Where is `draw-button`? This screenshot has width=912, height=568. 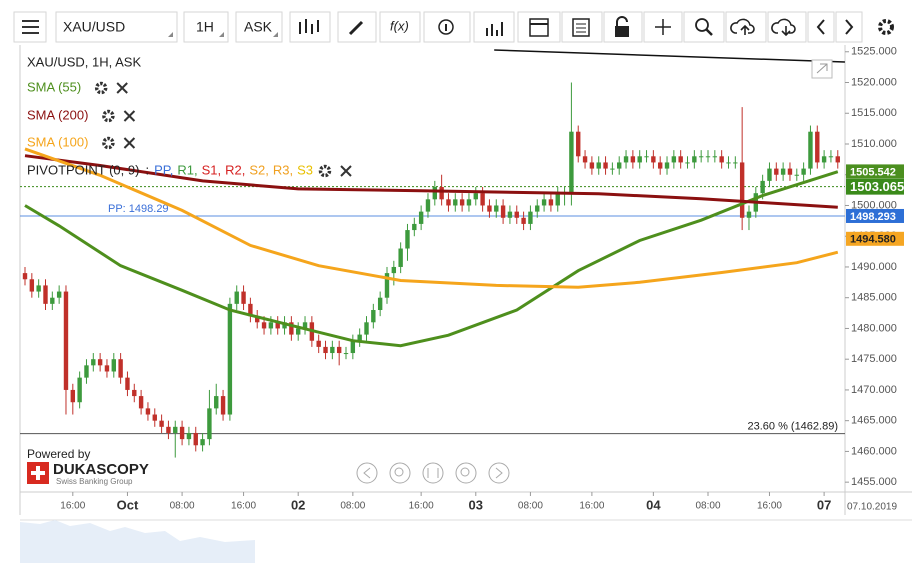
draw-button is located at coordinates (357, 27).